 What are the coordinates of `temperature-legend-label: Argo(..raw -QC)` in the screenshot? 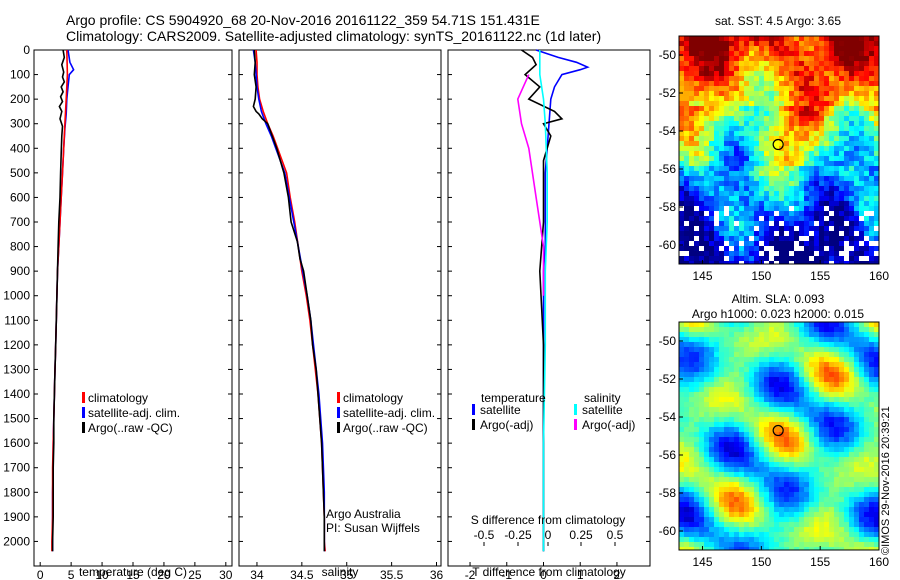 It's located at (130, 428).